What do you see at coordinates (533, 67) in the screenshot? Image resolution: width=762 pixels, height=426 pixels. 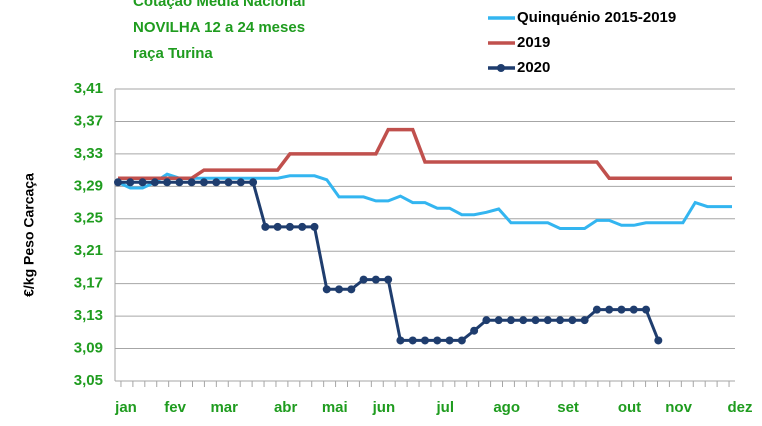 I see `legend-label: 2020` at bounding box center [533, 67].